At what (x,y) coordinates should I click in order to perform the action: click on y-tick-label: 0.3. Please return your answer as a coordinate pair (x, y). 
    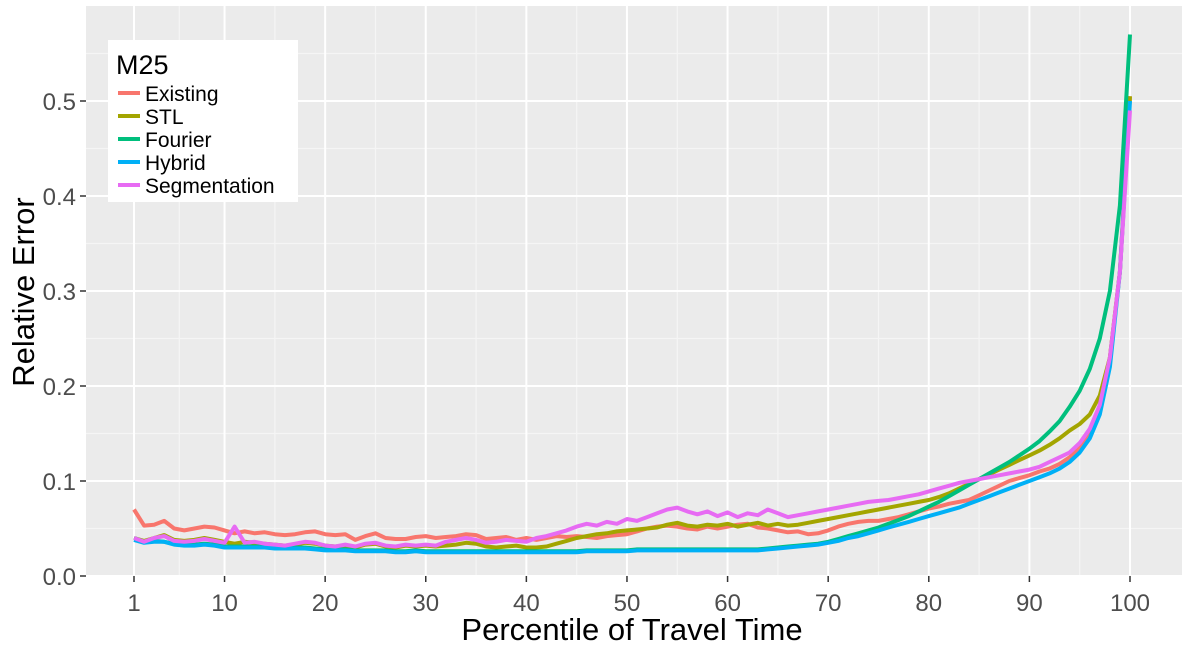
    Looking at the image, I should click on (59, 292).